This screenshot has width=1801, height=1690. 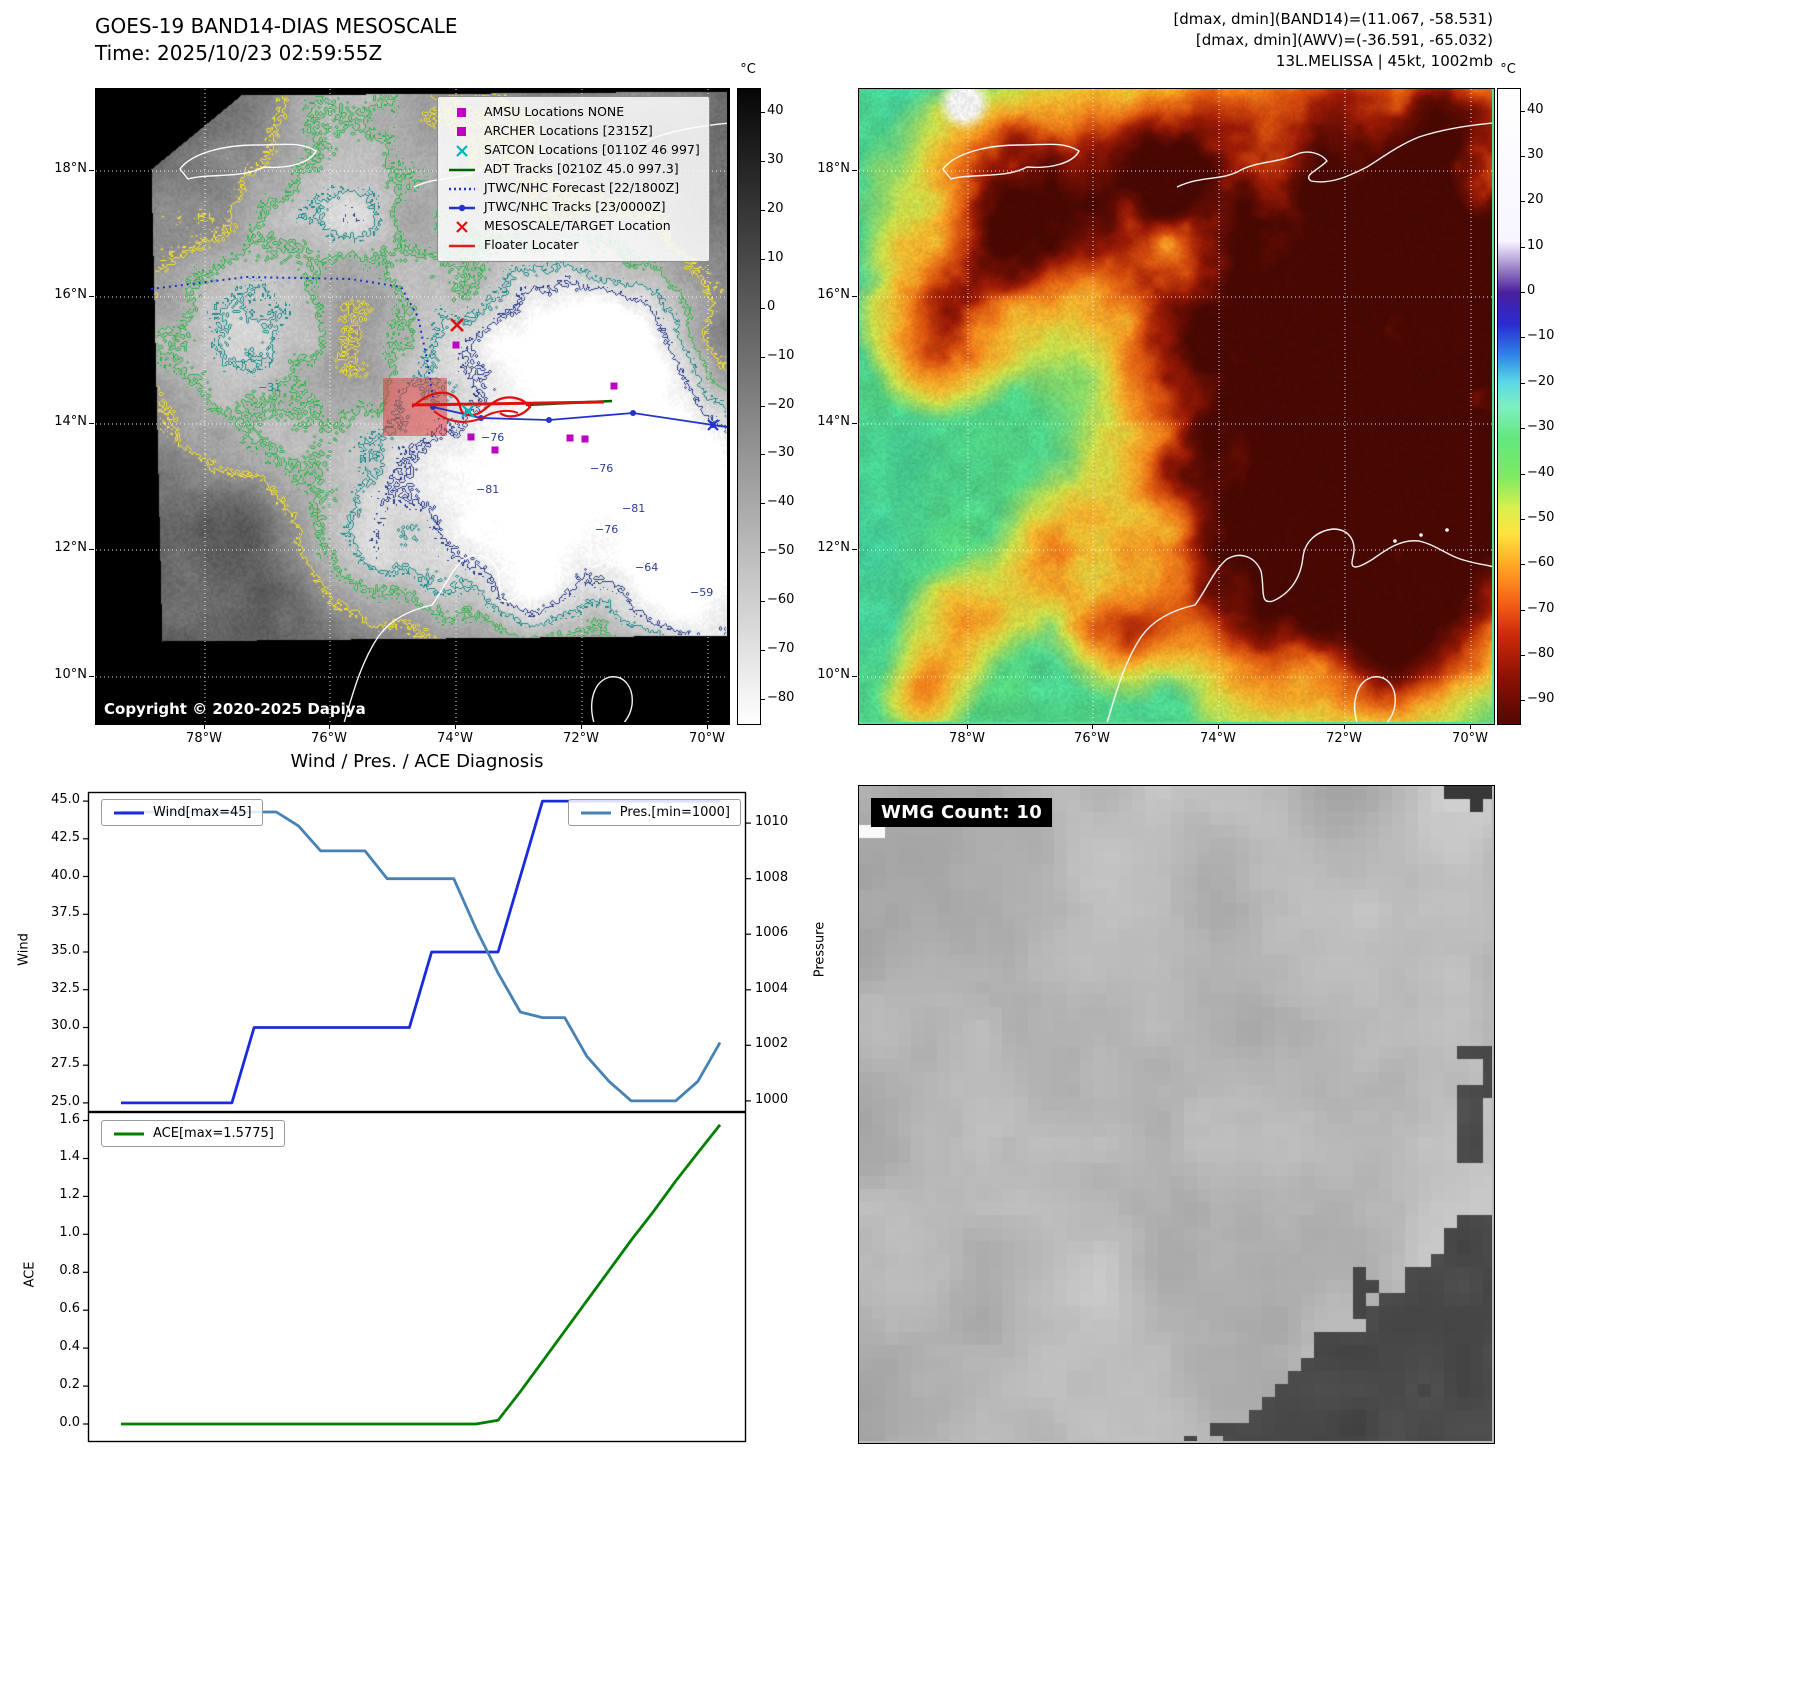 What do you see at coordinates (554, 112) in the screenshot?
I see `legend-item-label: AMSU Locations NONE` at bounding box center [554, 112].